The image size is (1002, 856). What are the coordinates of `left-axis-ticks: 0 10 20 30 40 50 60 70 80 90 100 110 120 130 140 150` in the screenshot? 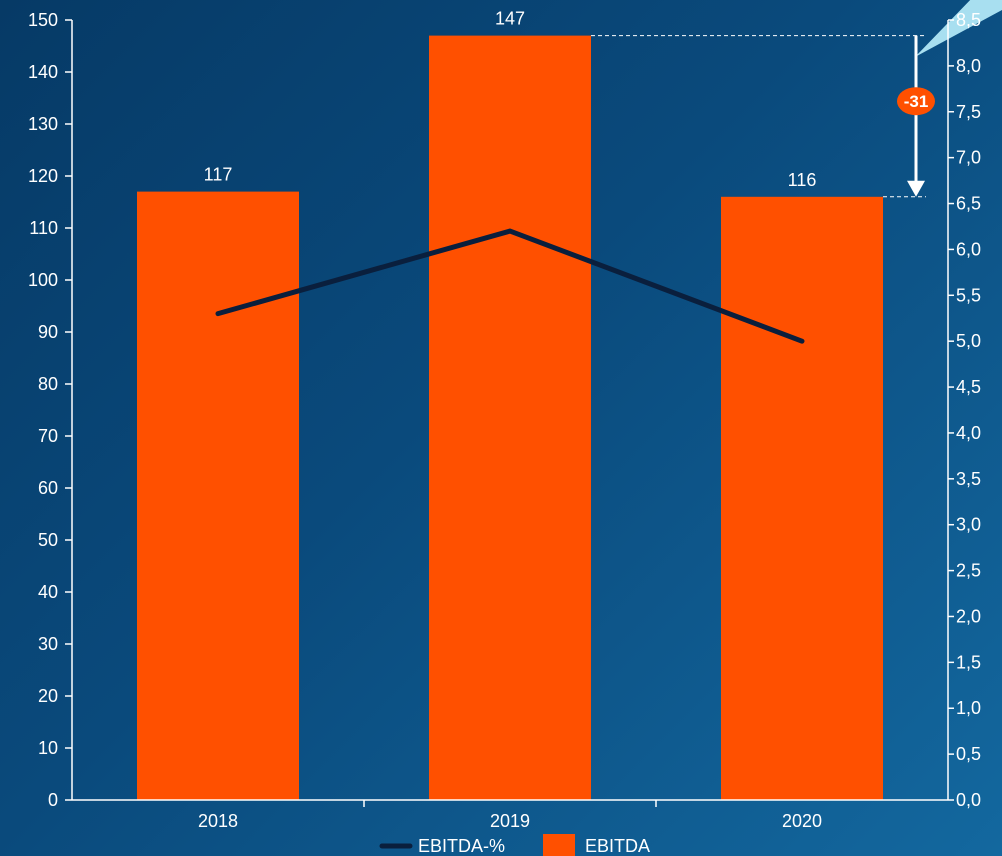 It's located at (50, 410).